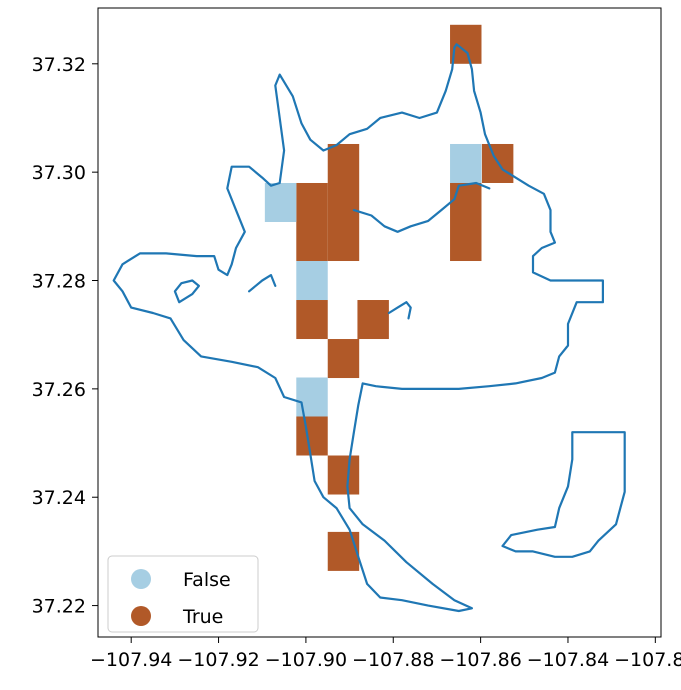  What do you see at coordinates (393, 660) in the screenshot?
I see `x-tick-label-3: −107.88` at bounding box center [393, 660].